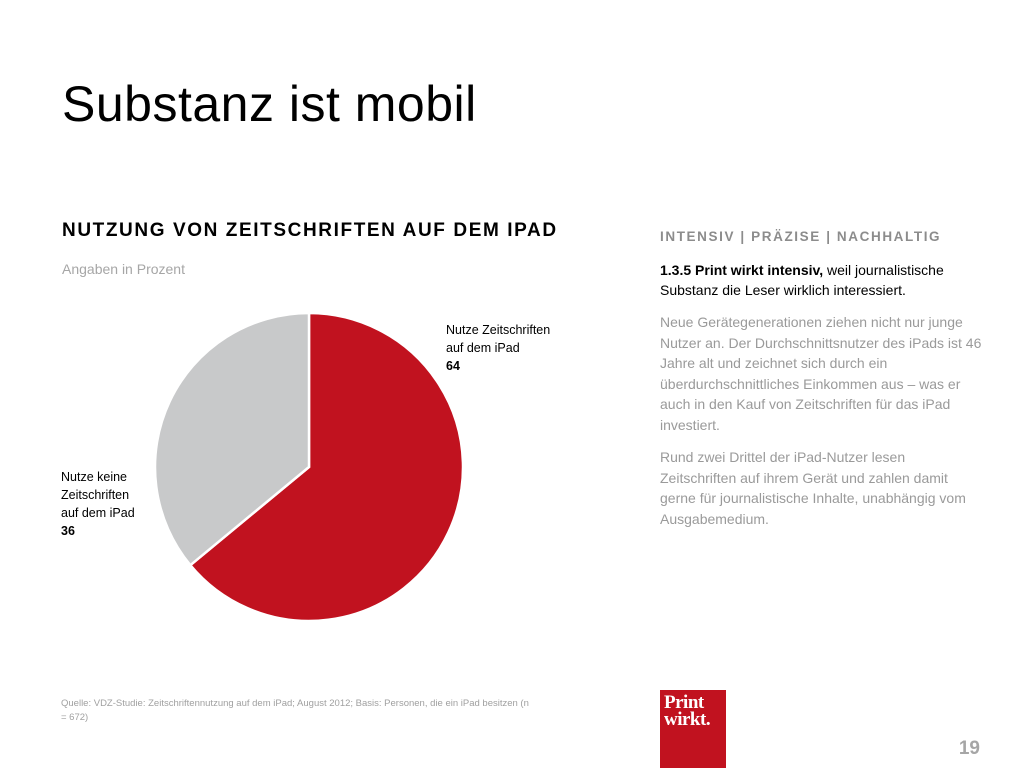 The image size is (1024, 768). I want to click on slice-label-nouse-line-2: Zeitschriften, so click(95, 495).